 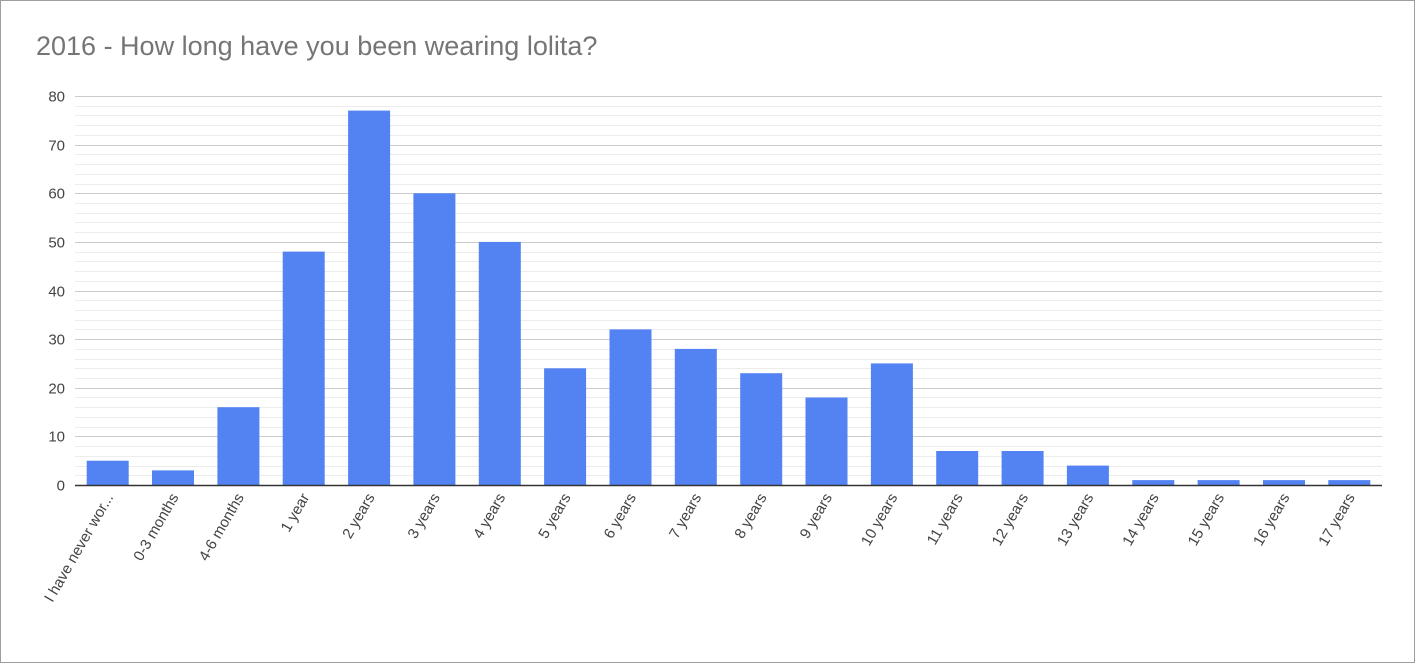 I want to click on y-tick-label: 60, so click(x=56, y=194).